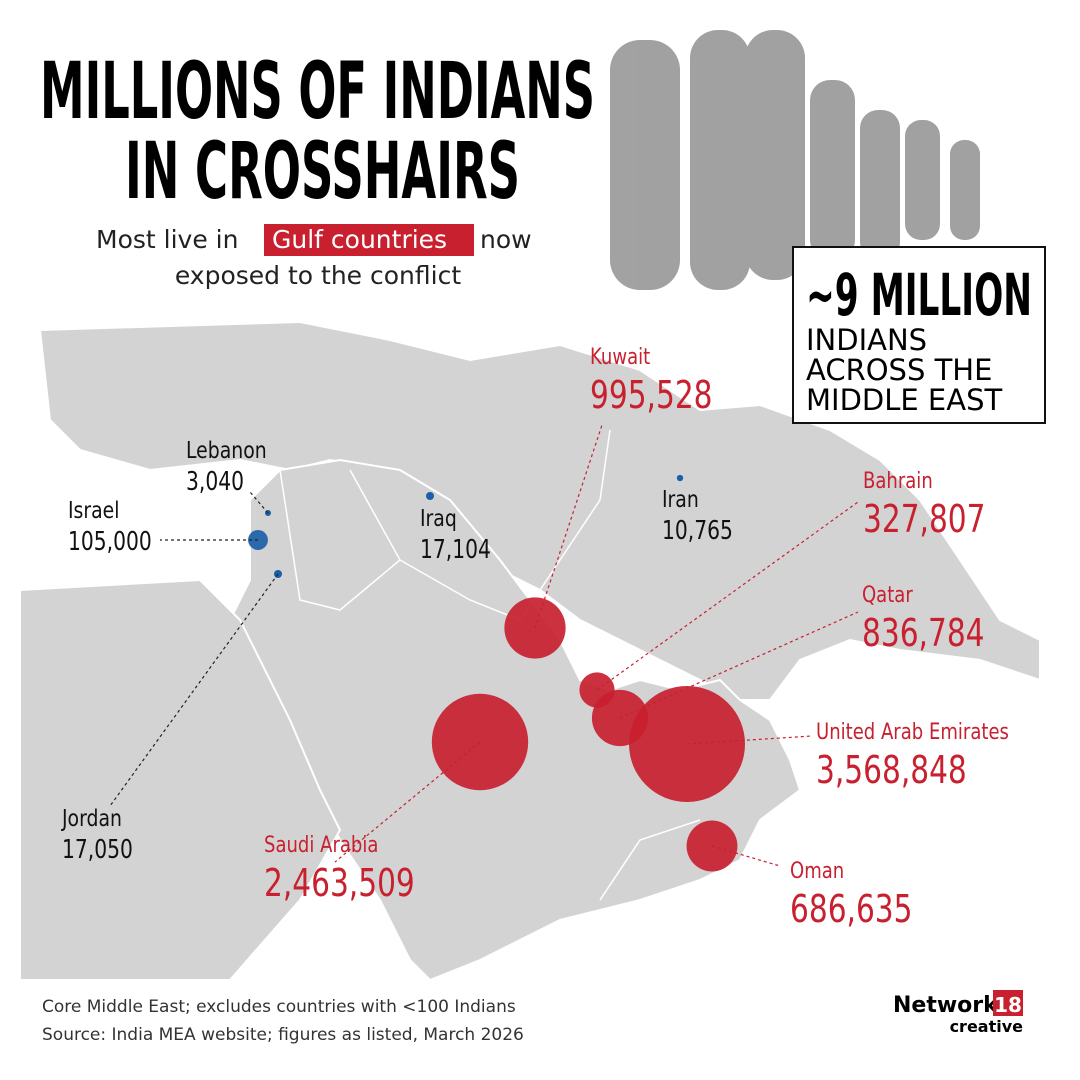  What do you see at coordinates (438, 517) in the screenshot?
I see `country-name: Iraq` at bounding box center [438, 517].